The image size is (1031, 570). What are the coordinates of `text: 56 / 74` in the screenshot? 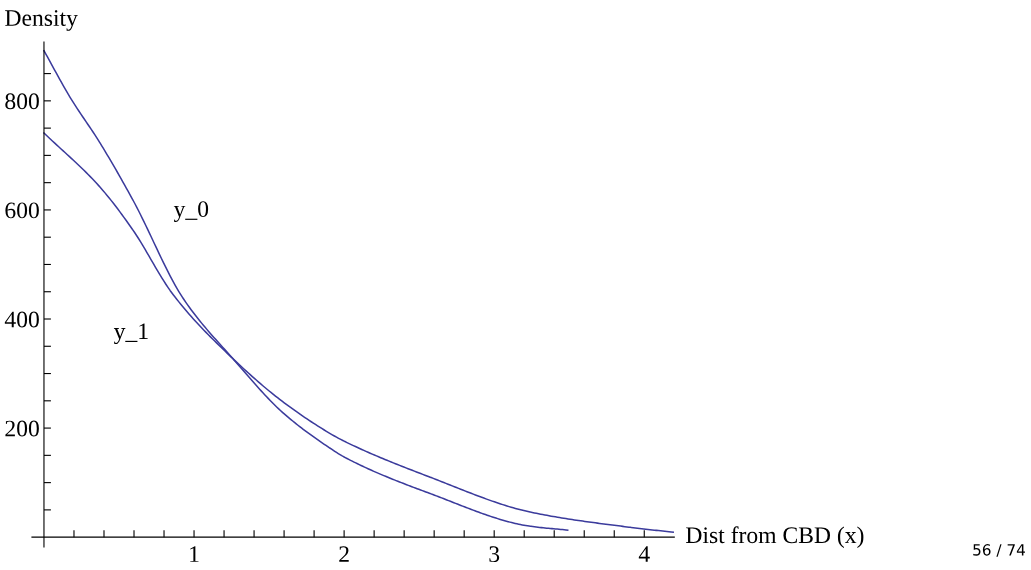 It's located at (999, 550).